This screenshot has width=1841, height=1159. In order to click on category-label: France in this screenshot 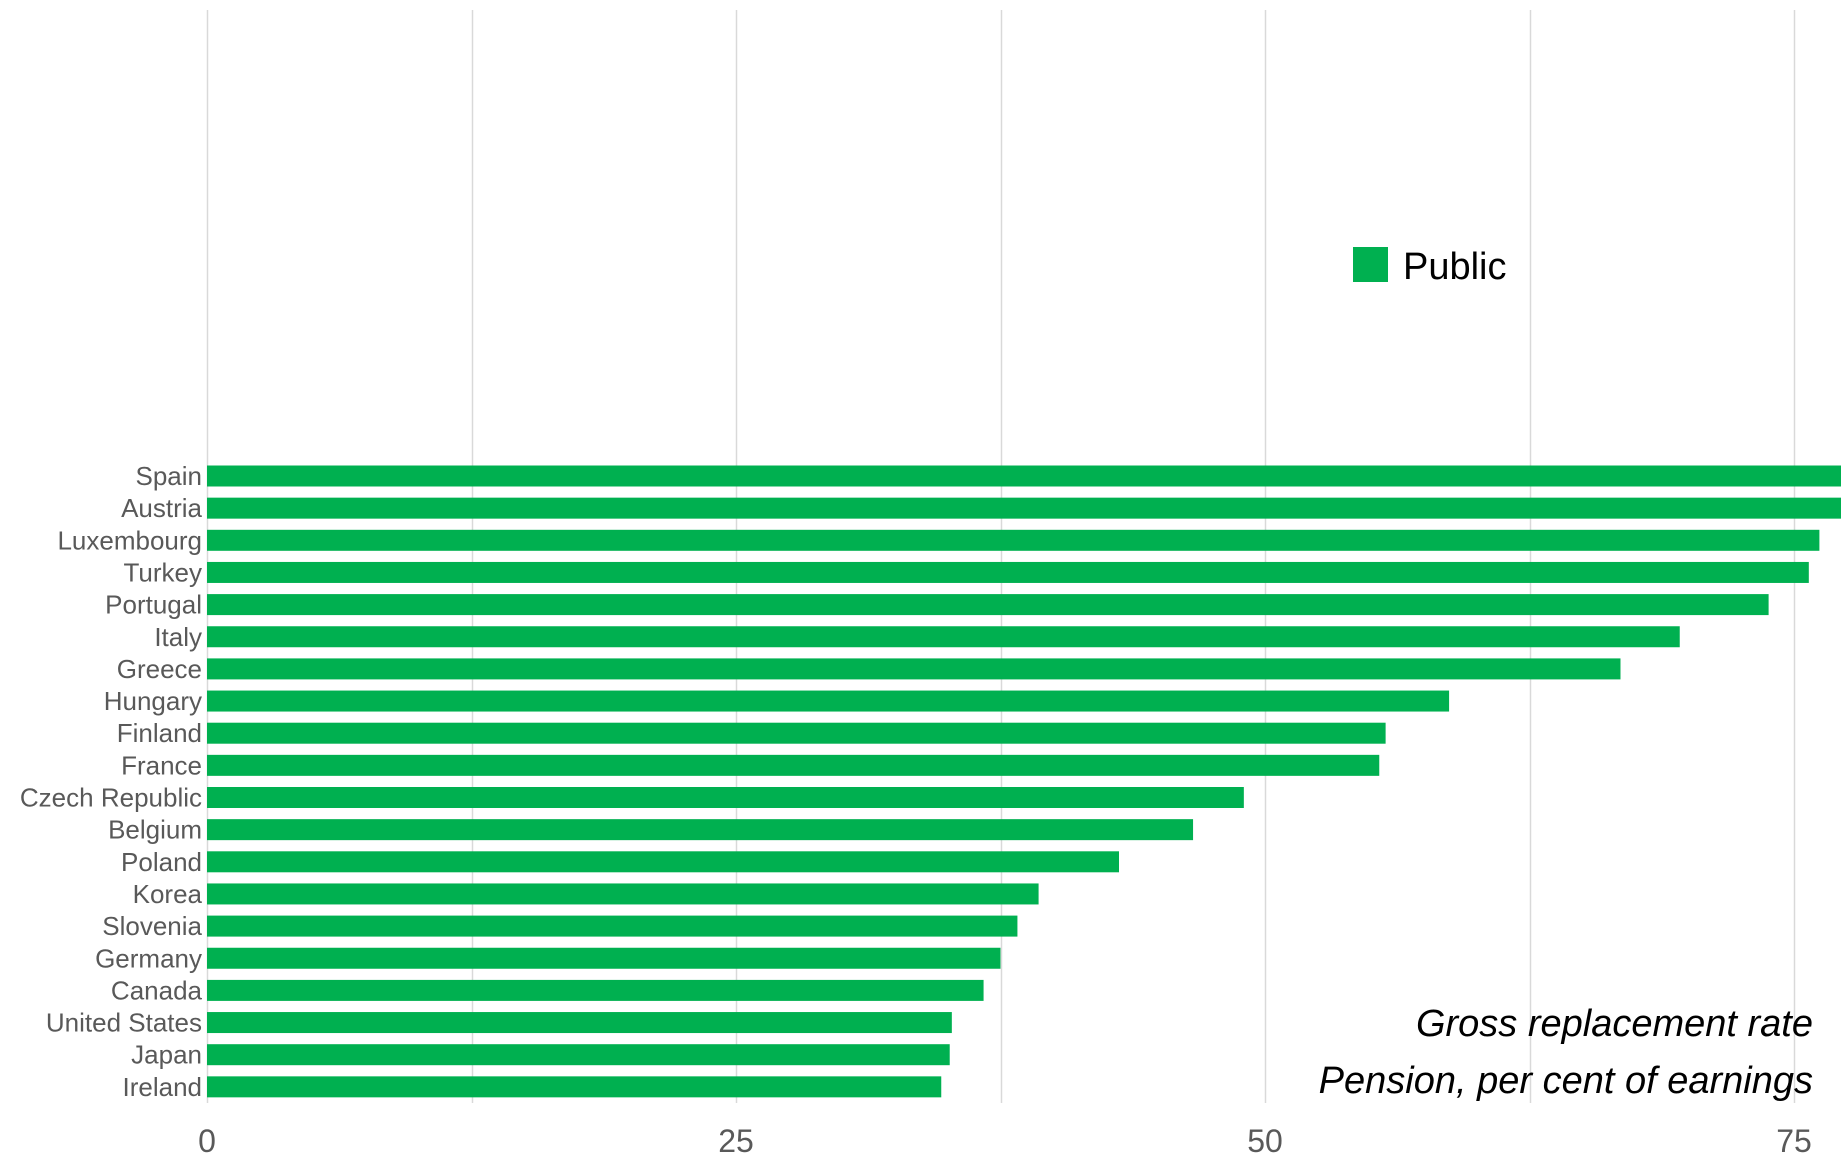, I will do `click(161, 765)`.